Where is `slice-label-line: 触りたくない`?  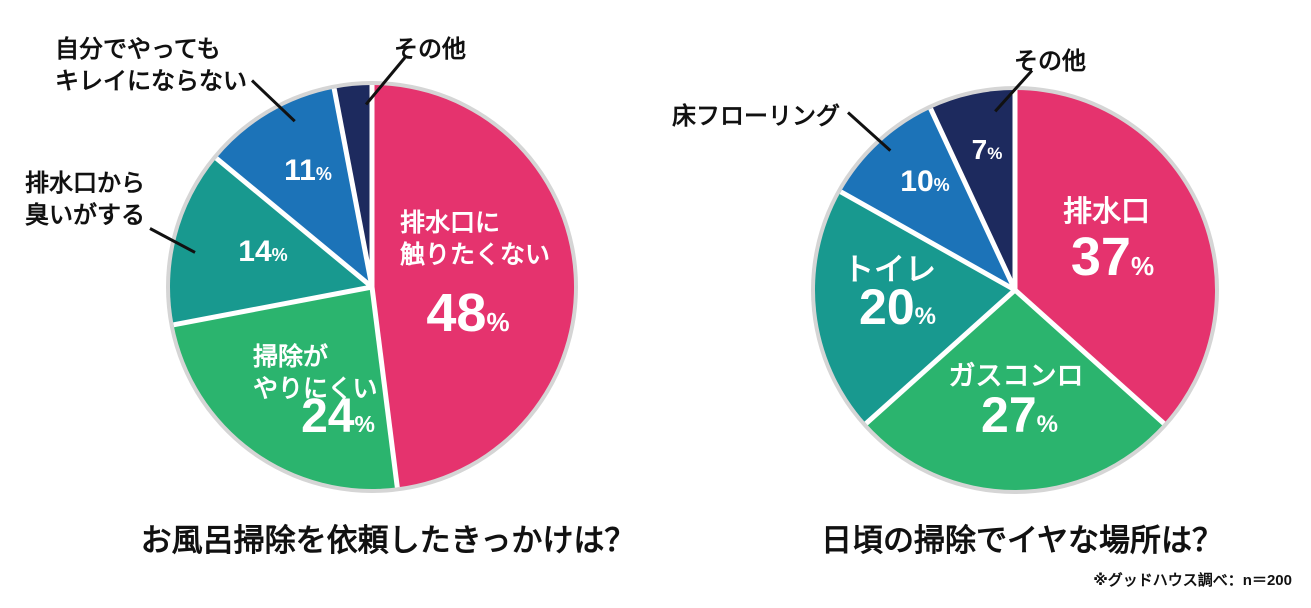 slice-label-line: 触りたくない is located at coordinates (475, 255).